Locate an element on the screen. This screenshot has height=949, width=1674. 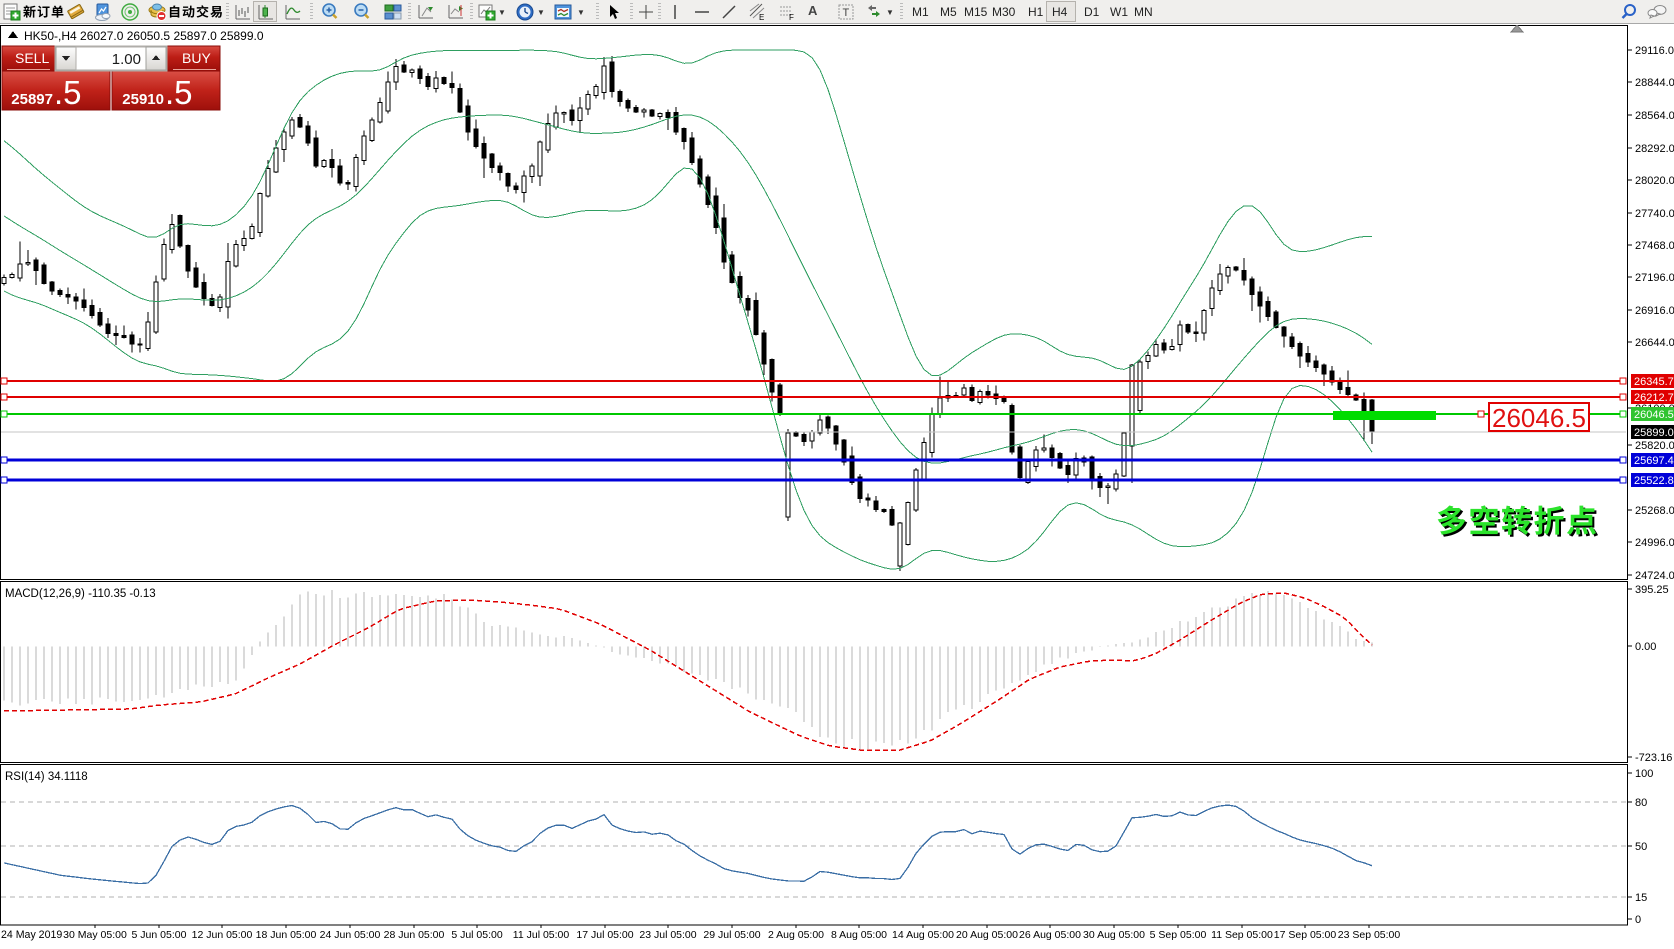
svg-text: F is located at coordinates (791, 17).